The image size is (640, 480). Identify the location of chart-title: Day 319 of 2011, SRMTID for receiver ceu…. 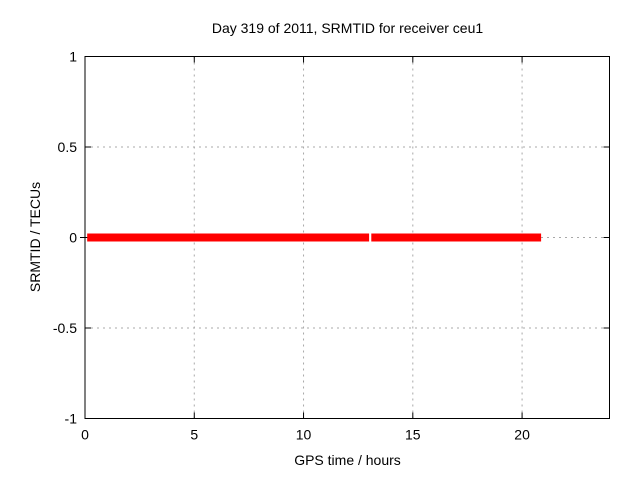
(347, 28).